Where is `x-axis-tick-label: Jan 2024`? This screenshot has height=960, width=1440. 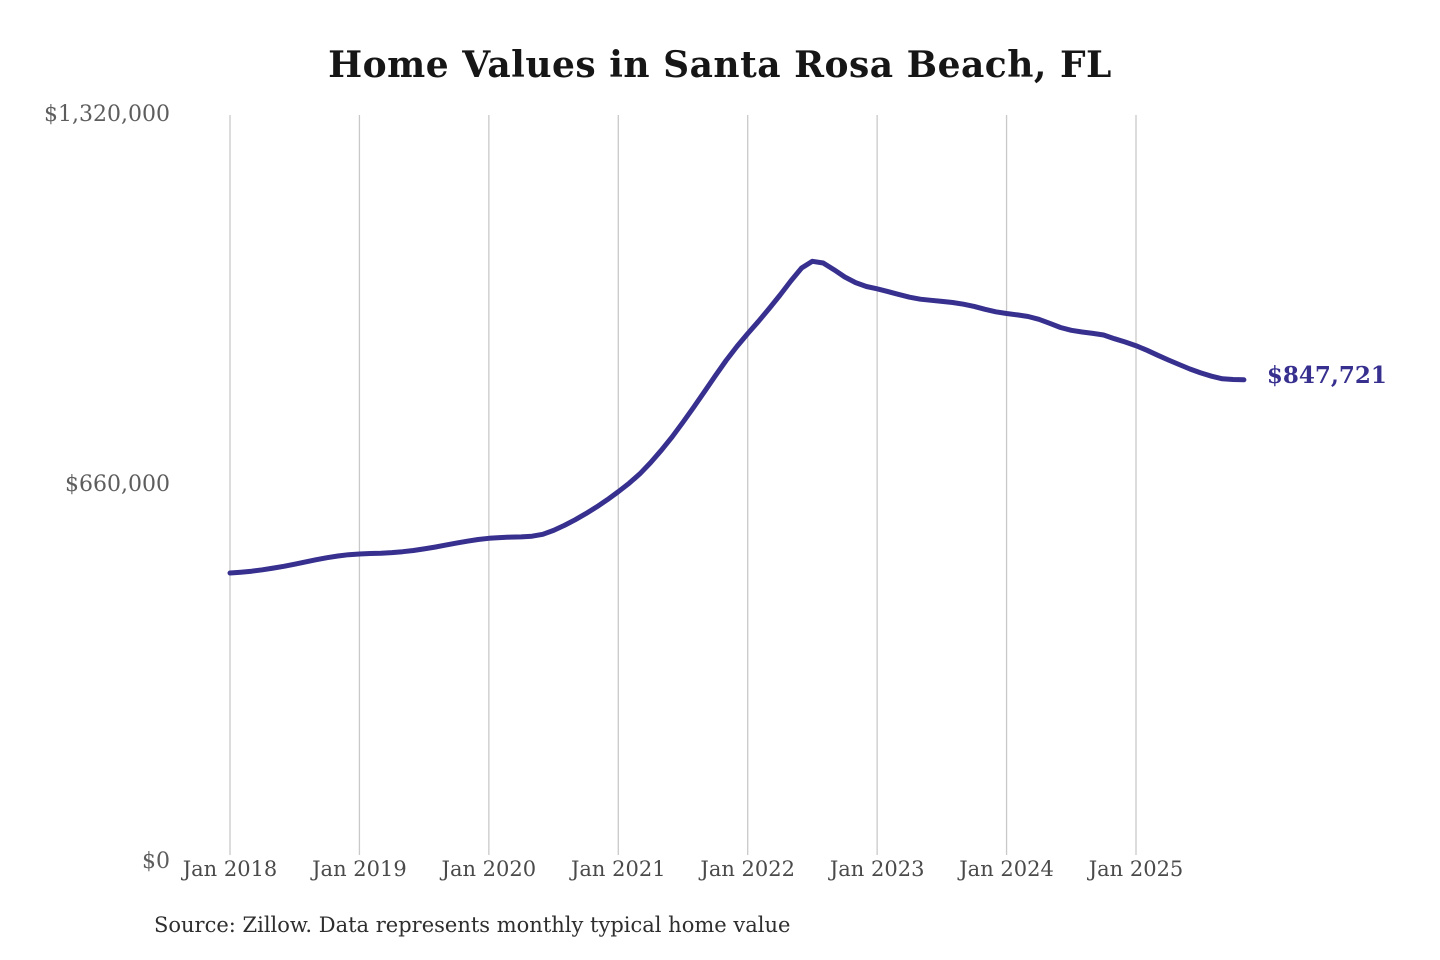 x-axis-tick-label: Jan 2024 is located at coordinates (1006, 869).